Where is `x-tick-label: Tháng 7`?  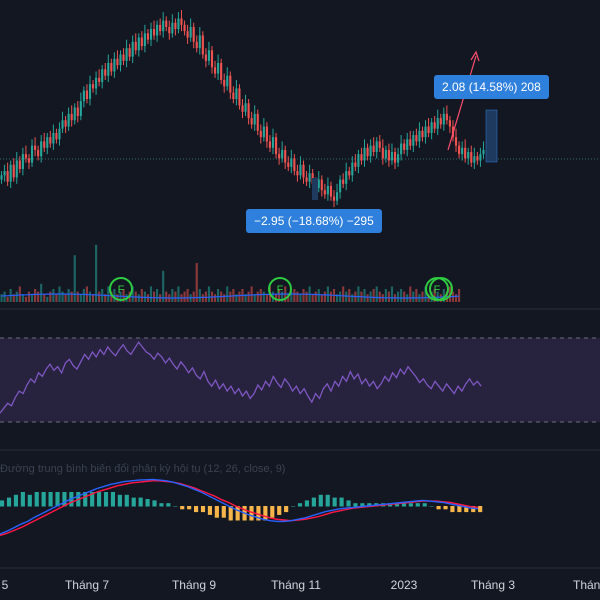 x-tick-label: Tháng 7 is located at coordinates (87, 585).